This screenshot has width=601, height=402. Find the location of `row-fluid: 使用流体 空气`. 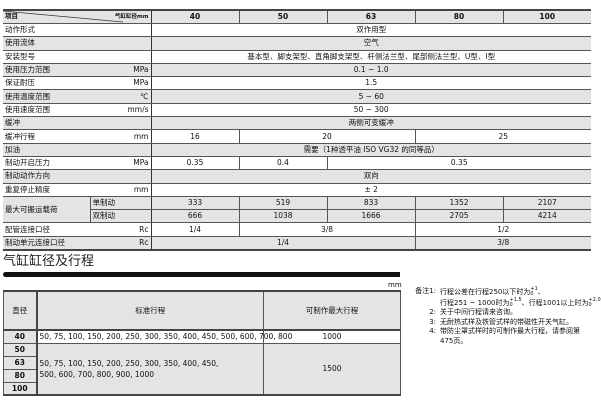

row-fluid: 使用流体 空气 is located at coordinates (297, 43).